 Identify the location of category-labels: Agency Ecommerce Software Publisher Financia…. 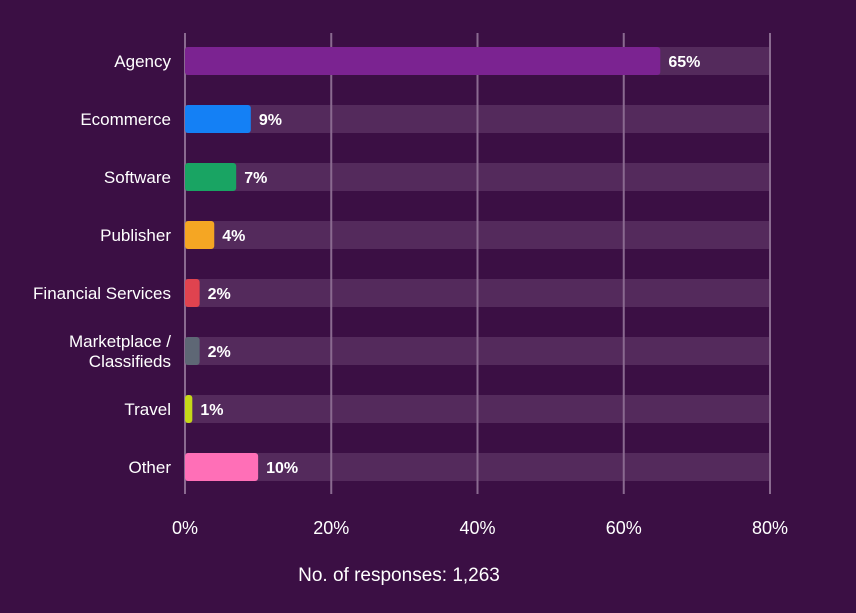
(102, 264).